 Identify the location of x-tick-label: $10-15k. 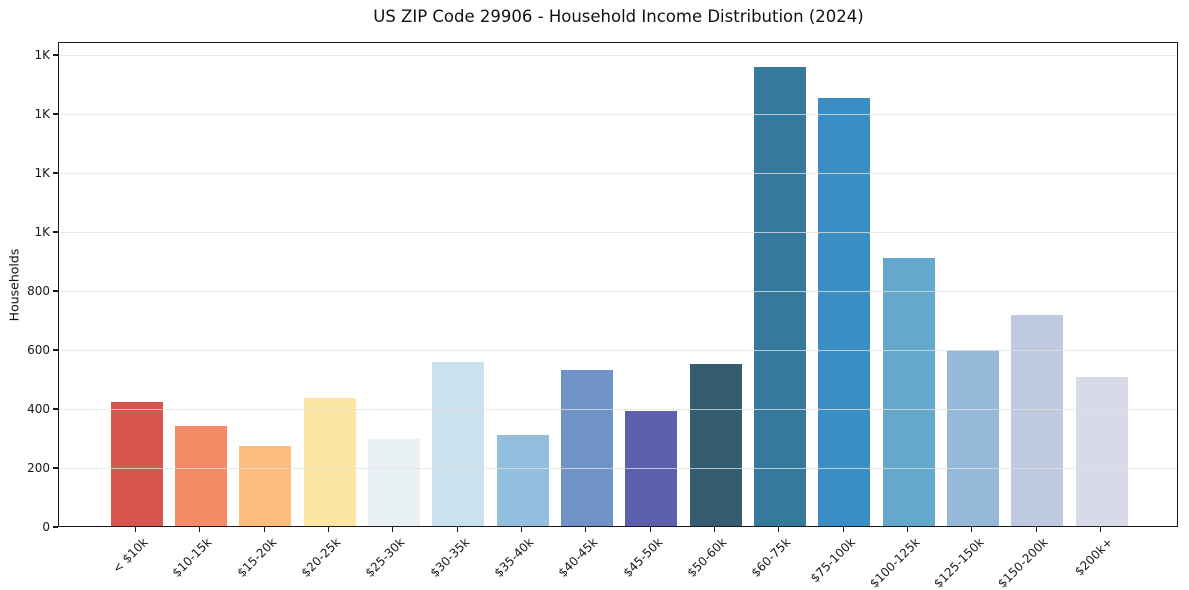
(192, 557).